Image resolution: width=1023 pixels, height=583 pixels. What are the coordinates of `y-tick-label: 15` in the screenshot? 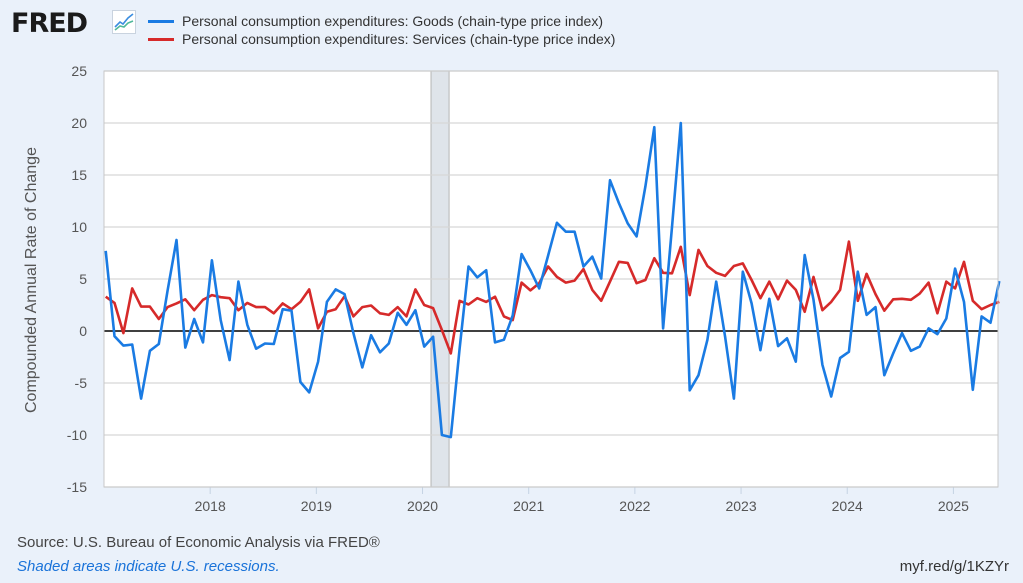 It's located at (79, 175).